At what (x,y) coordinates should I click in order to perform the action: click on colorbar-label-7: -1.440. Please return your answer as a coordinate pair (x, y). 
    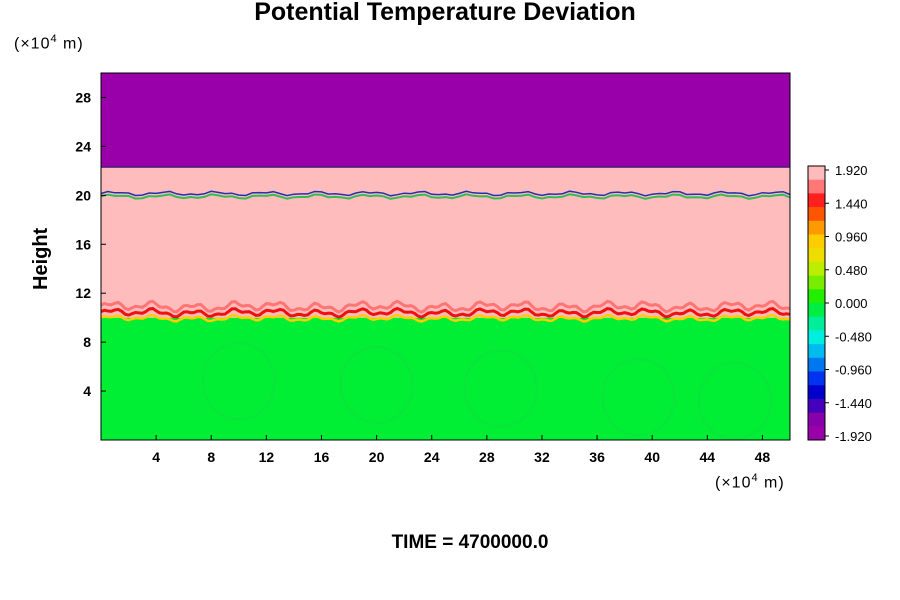
    Looking at the image, I should click on (853, 403).